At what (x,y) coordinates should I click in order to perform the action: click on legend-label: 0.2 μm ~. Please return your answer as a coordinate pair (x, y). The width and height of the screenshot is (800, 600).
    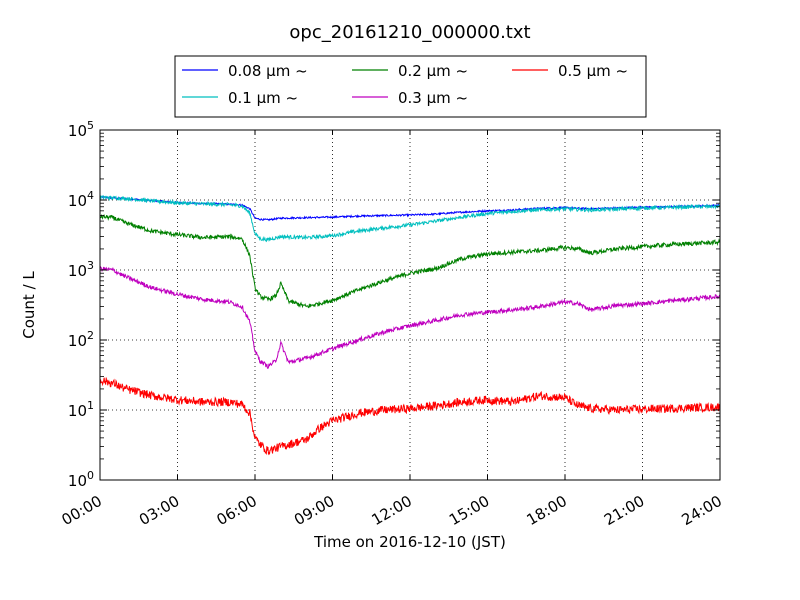
    Looking at the image, I should click on (433, 71).